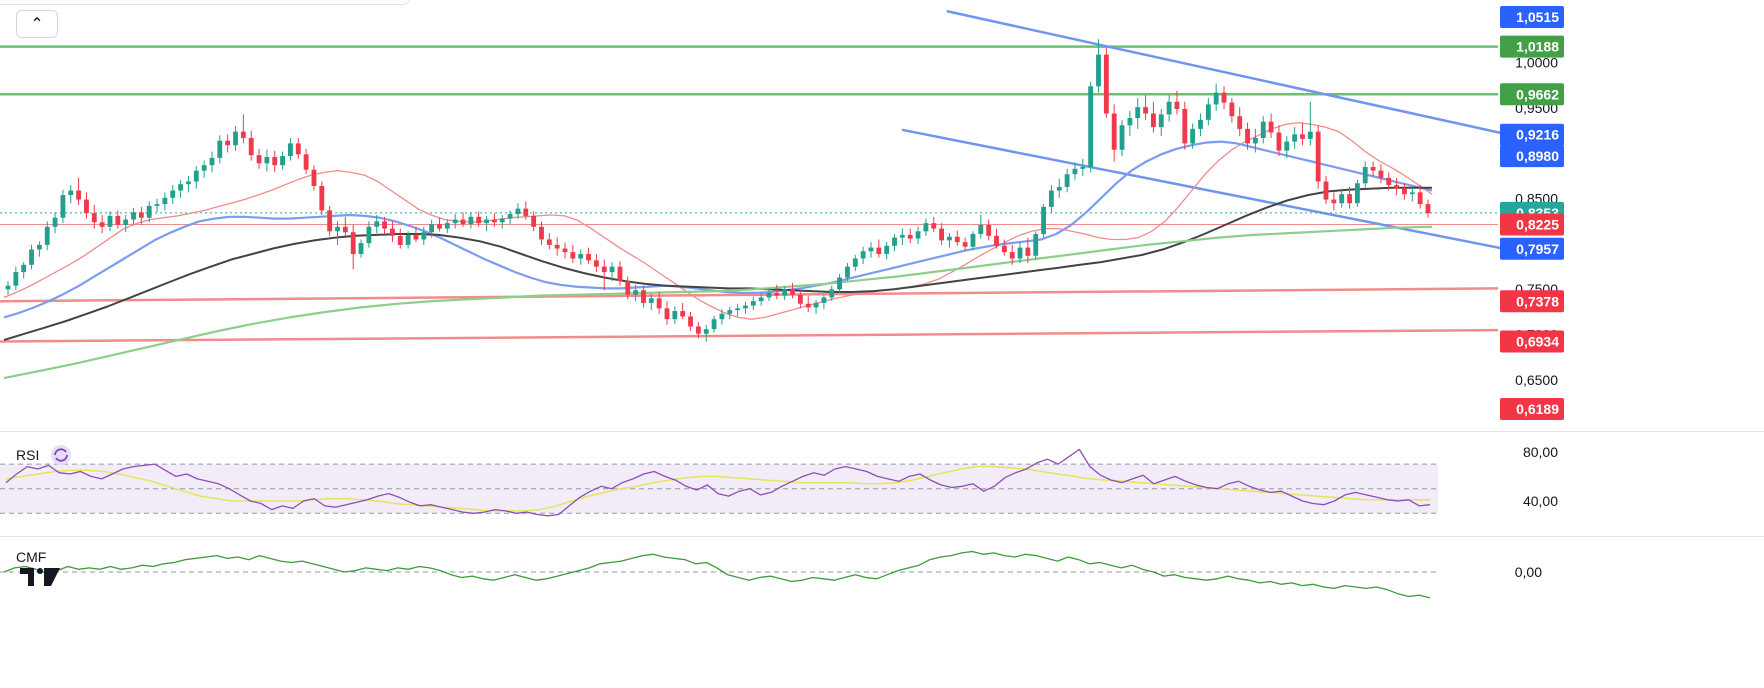  What do you see at coordinates (27, 455) in the screenshot?
I see `rsi-pane-label: RSI` at bounding box center [27, 455].